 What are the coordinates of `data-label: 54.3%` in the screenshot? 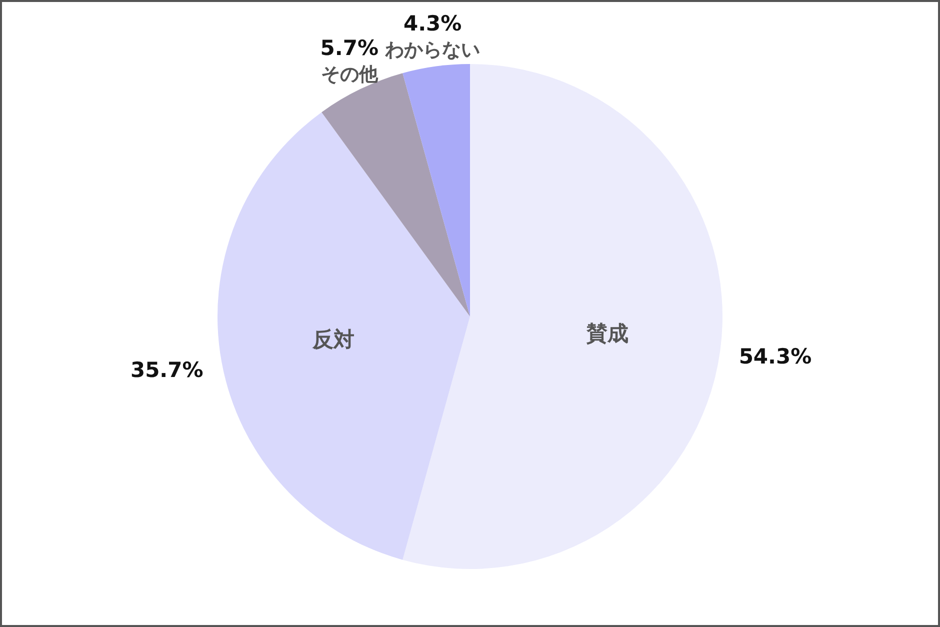 It's located at (775, 356).